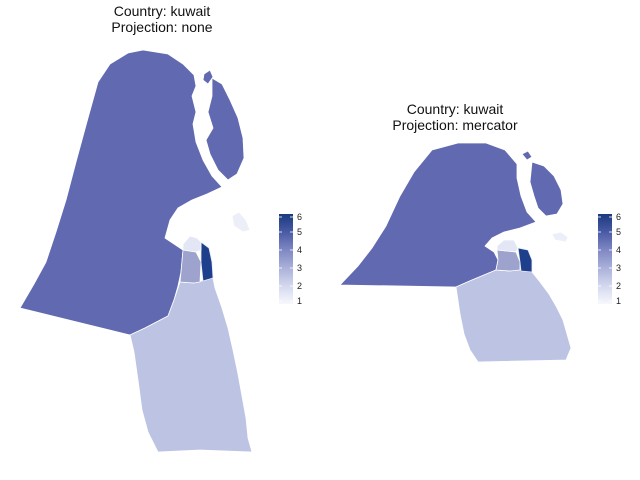 The height and width of the screenshot is (480, 640). What do you see at coordinates (618, 250) in the screenshot?
I see `legend-2-tick-label: 4` at bounding box center [618, 250].